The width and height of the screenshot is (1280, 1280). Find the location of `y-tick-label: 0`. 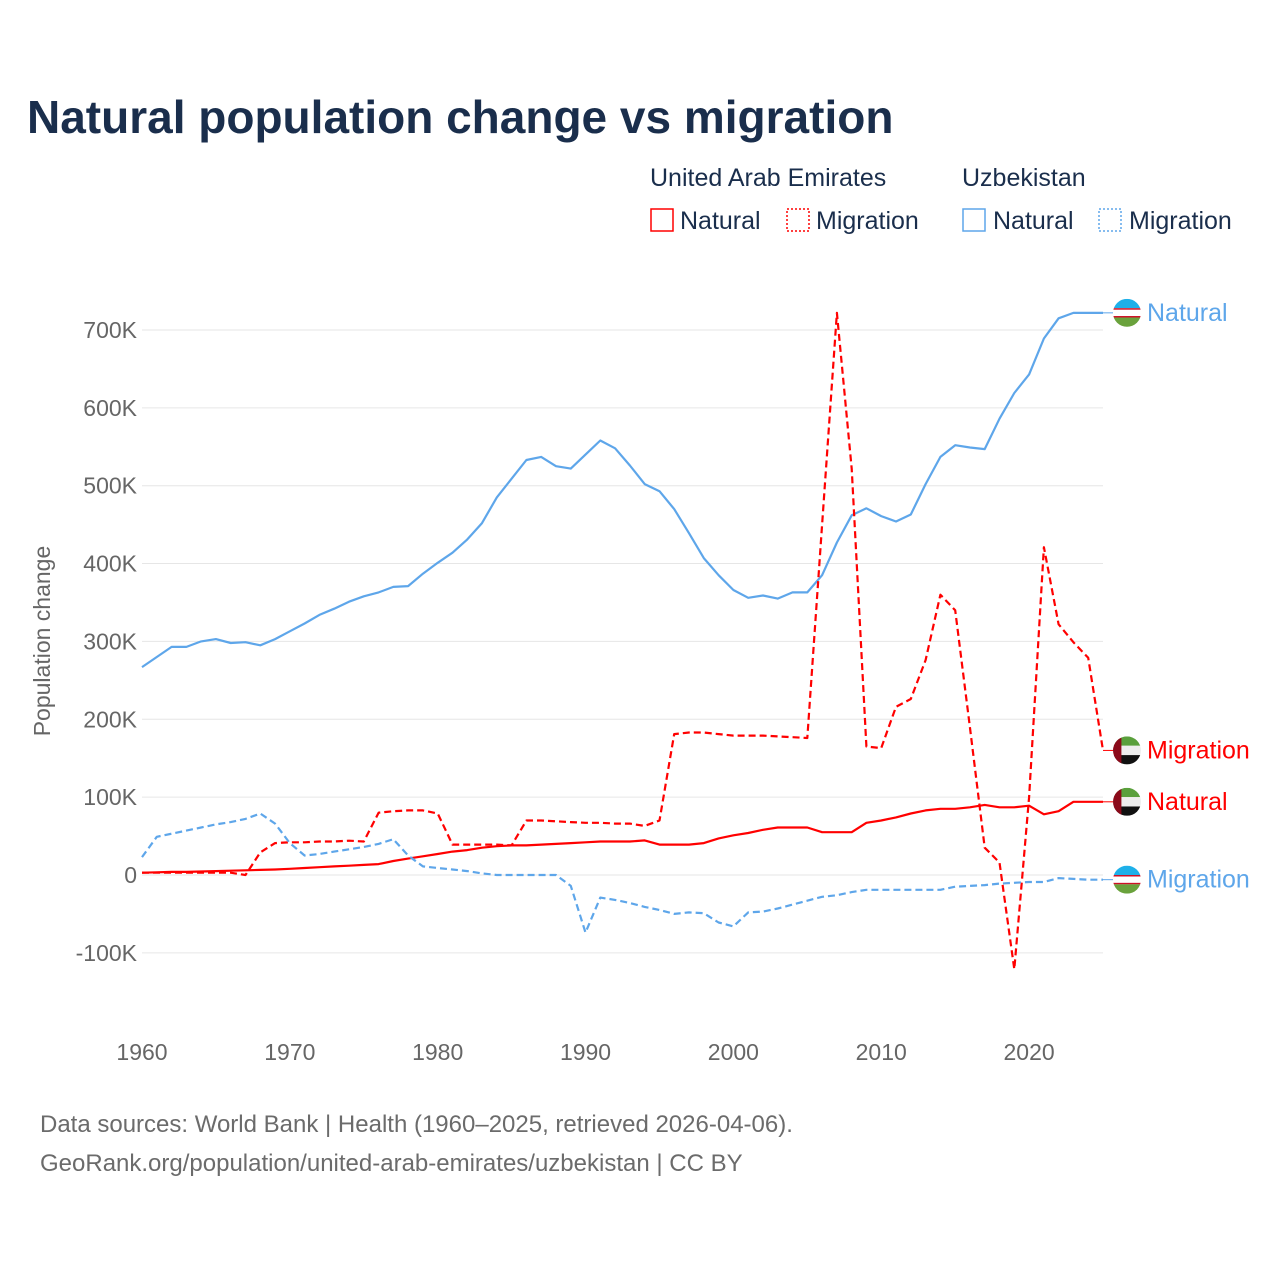

y-tick-label: 0 is located at coordinates (130, 875).